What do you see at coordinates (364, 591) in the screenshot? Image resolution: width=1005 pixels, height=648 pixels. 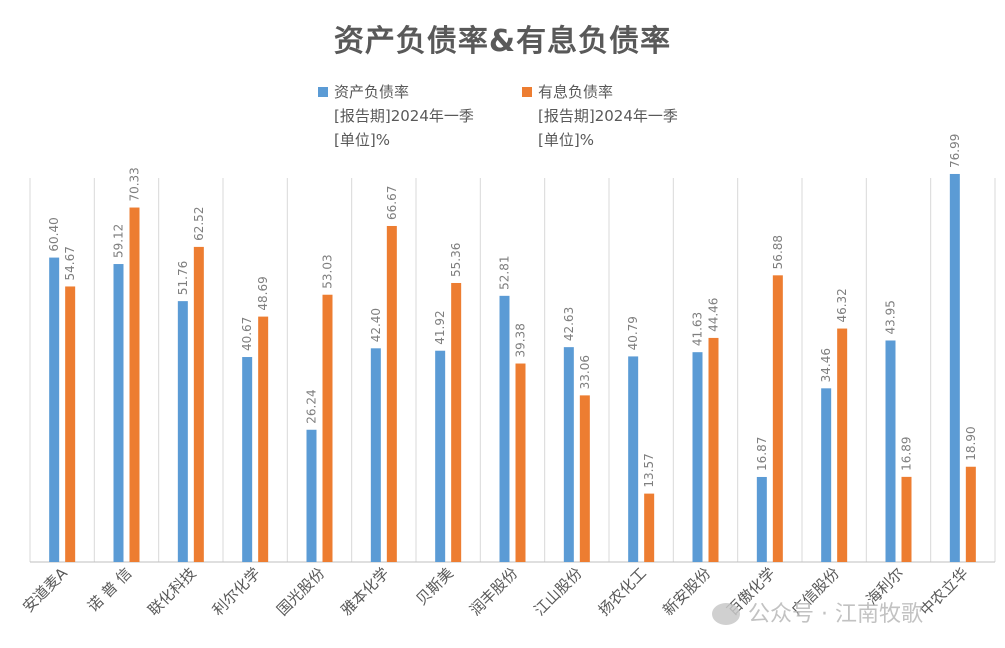 I see `category-label: 雅本化学` at bounding box center [364, 591].